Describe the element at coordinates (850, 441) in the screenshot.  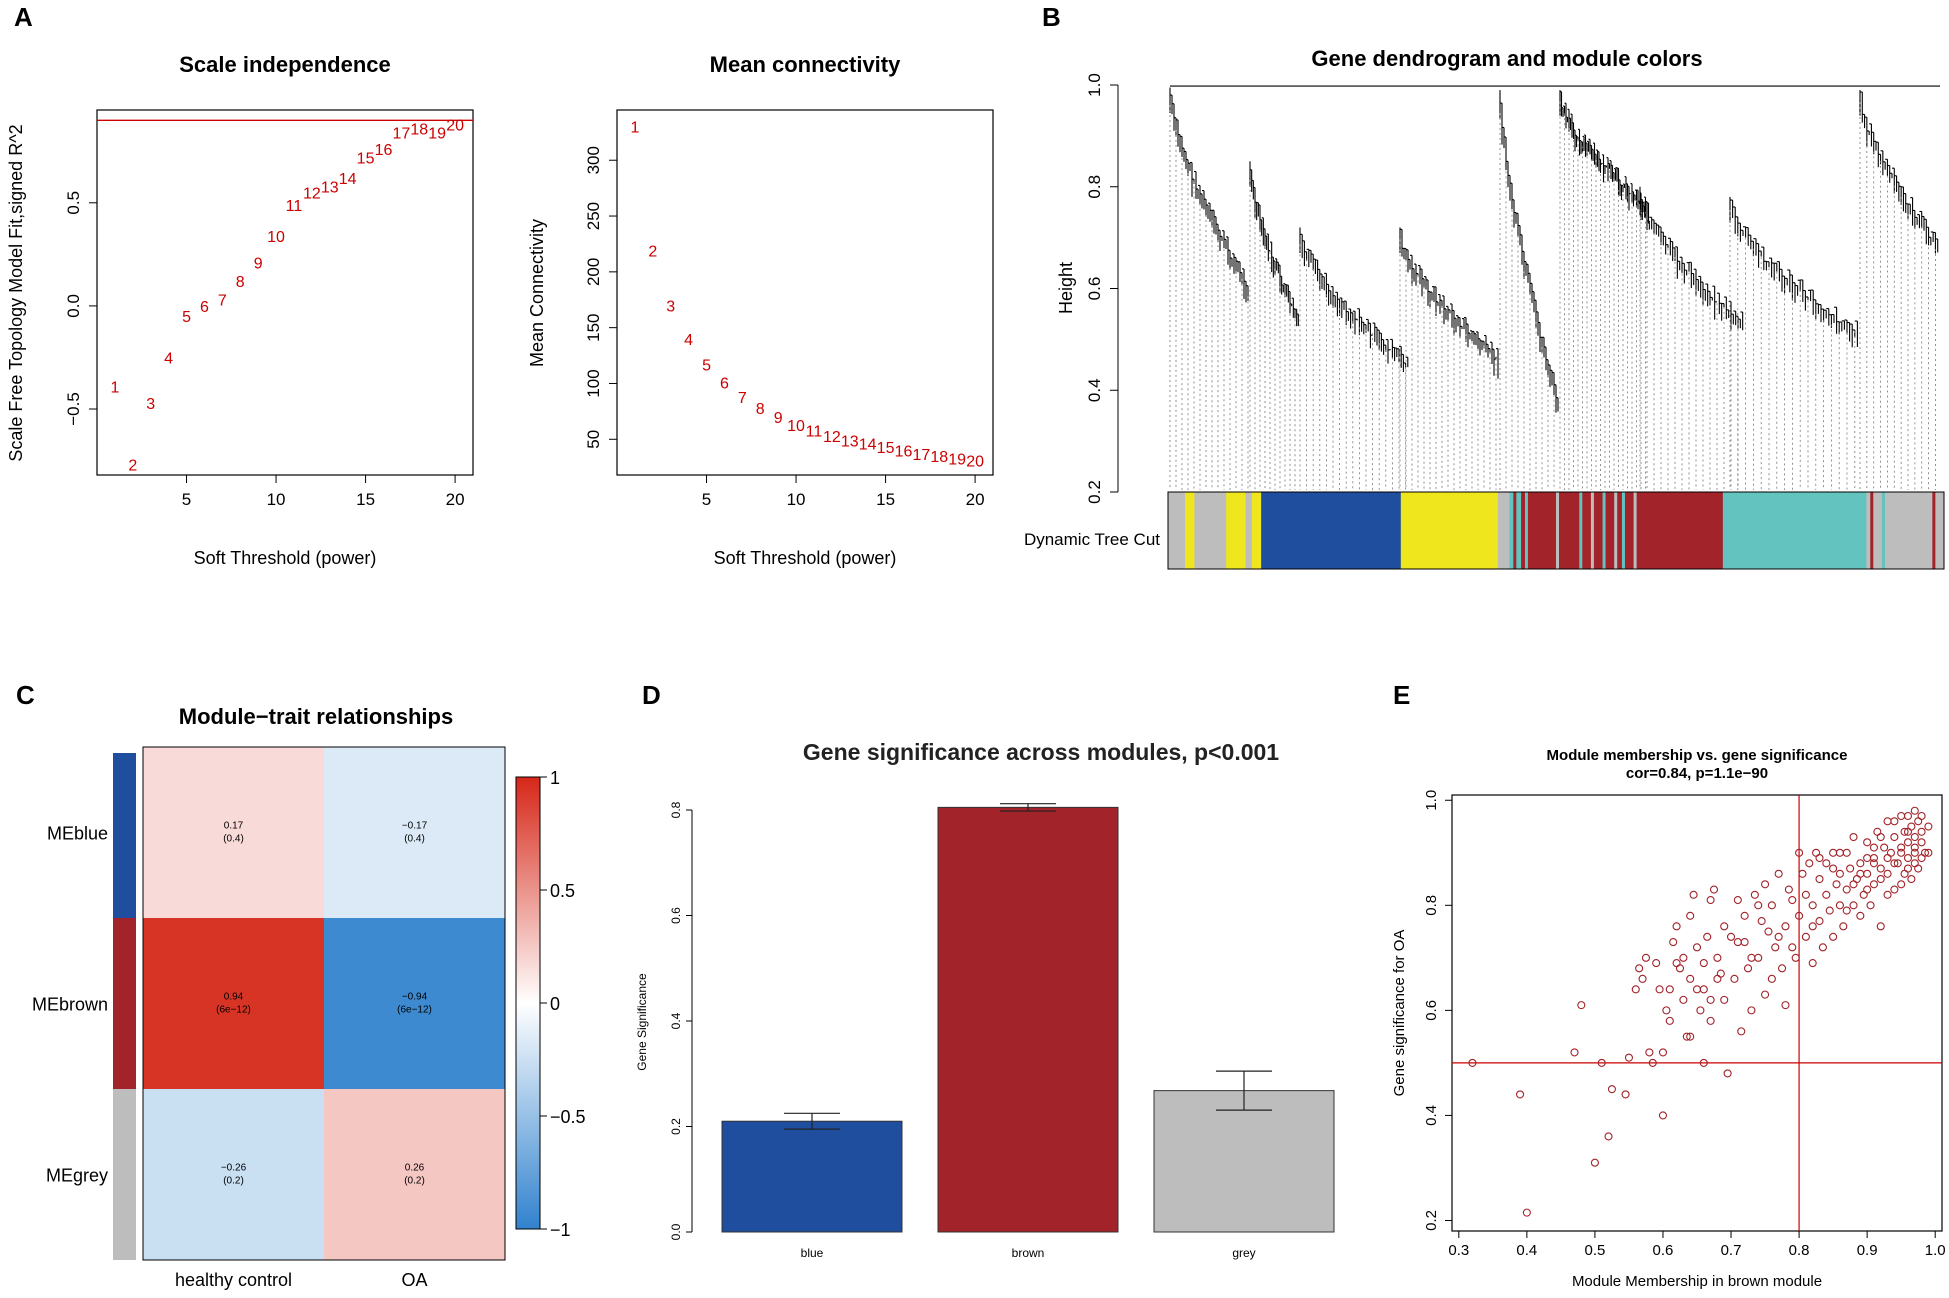
I see `power-label-point: 13` at that location.